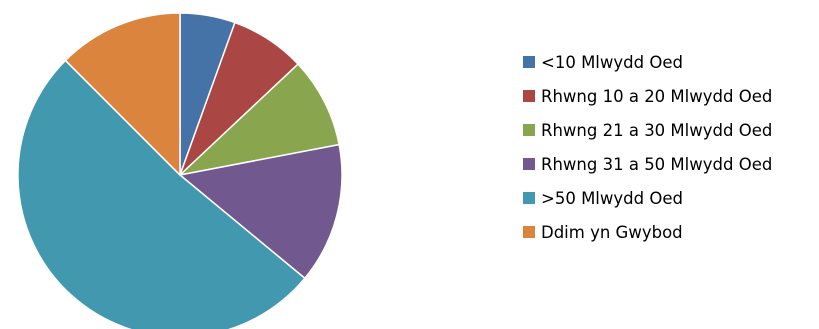 This screenshot has height=329, width=819. Describe the element at coordinates (612, 62) in the screenshot. I see `legend-label: <10 Mlwydd Oed` at that location.